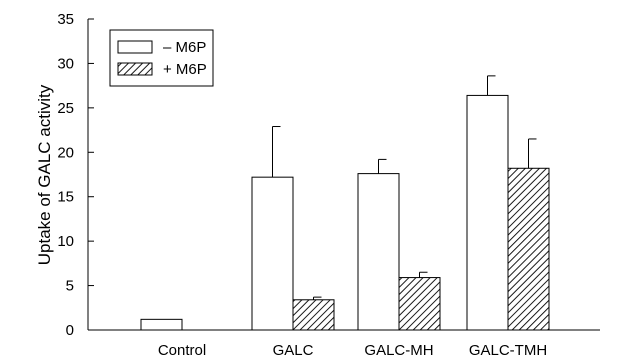 This screenshot has width=617, height=357. What do you see at coordinates (182, 349) in the screenshot?
I see `category-label: Control` at bounding box center [182, 349].